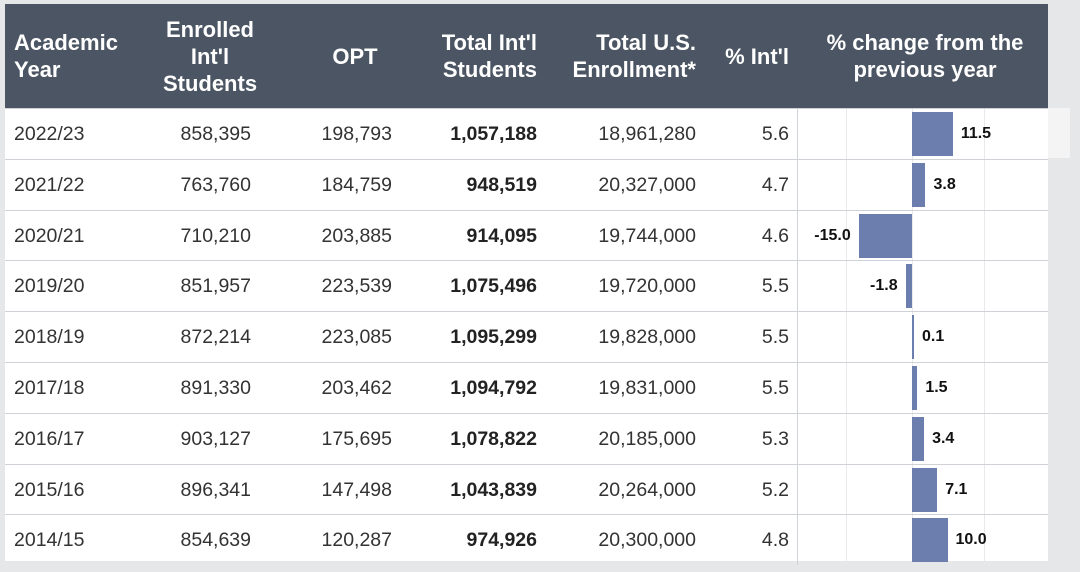  Describe the element at coordinates (216, 388) in the screenshot. I see `enrolled-cell: 891,330` at that location.